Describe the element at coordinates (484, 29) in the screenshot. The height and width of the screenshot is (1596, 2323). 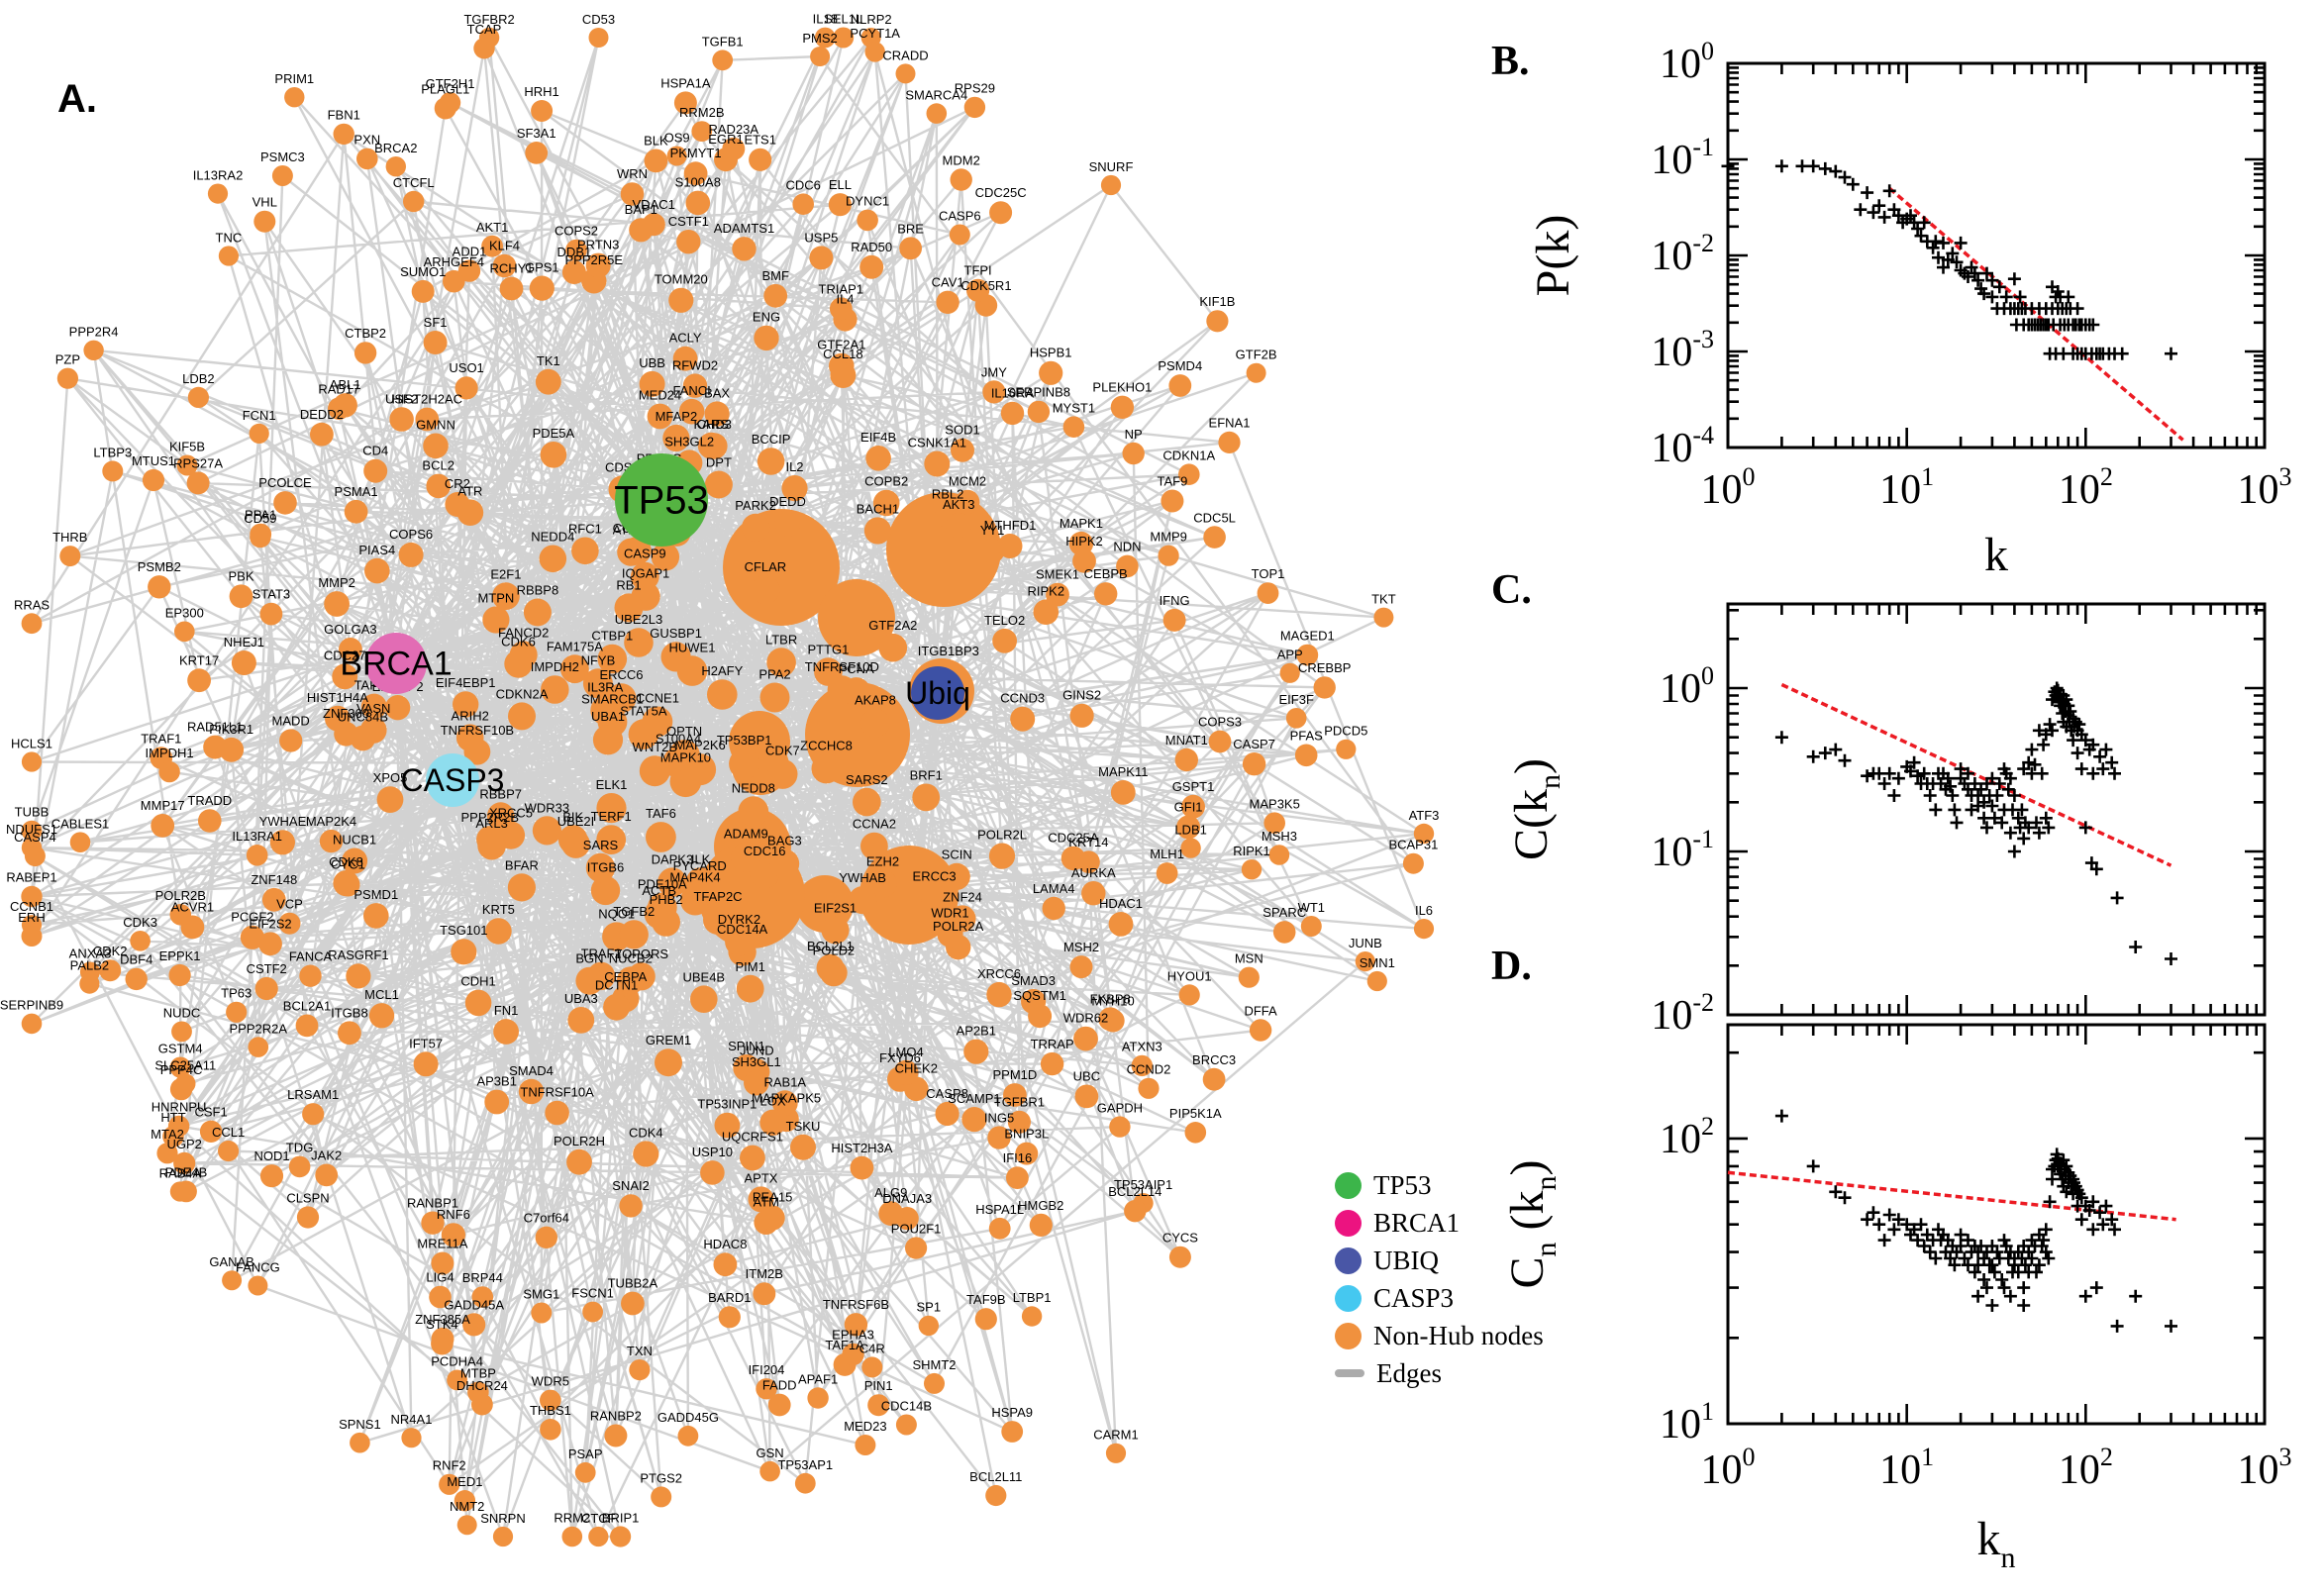
I see `gene-label: TCAP` at that location.